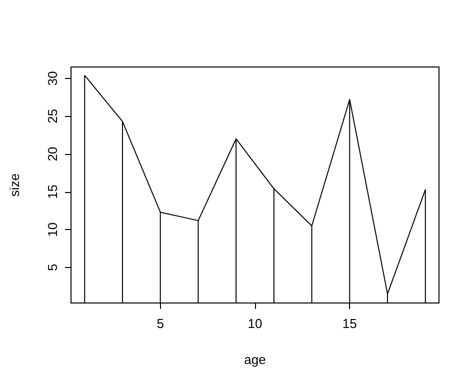  What do you see at coordinates (255, 359) in the screenshot?
I see `x-axis-title: age` at bounding box center [255, 359].